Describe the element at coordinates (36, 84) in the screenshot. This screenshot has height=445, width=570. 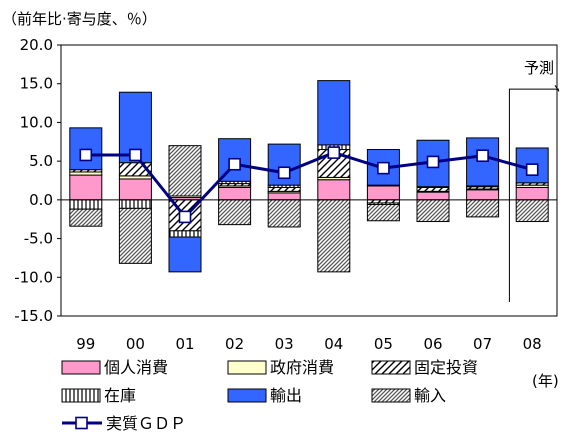
I see `y-tick-label: 15.0` at that location.